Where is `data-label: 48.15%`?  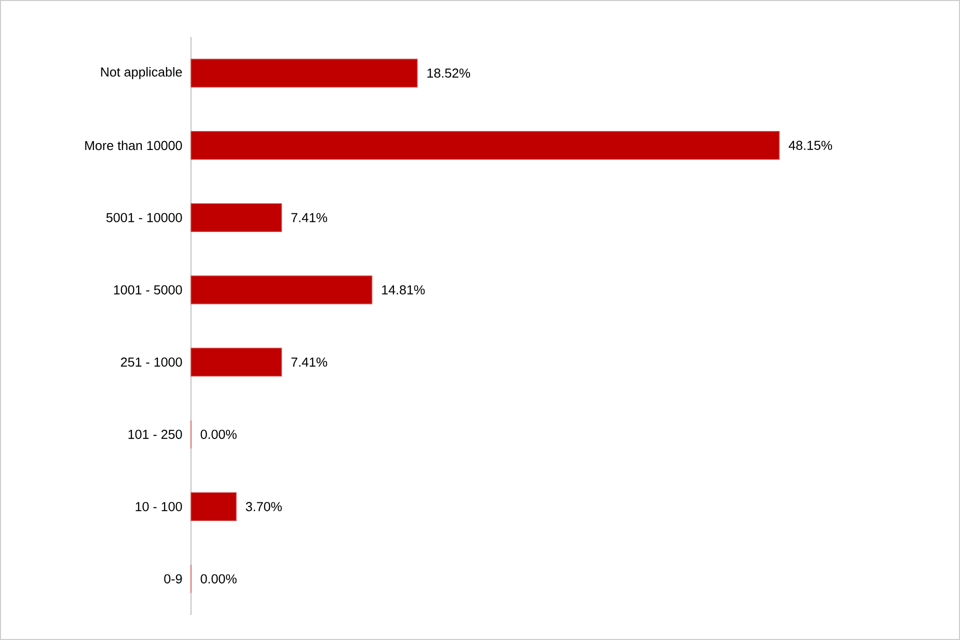 data-label: 48.15% is located at coordinates (810, 145).